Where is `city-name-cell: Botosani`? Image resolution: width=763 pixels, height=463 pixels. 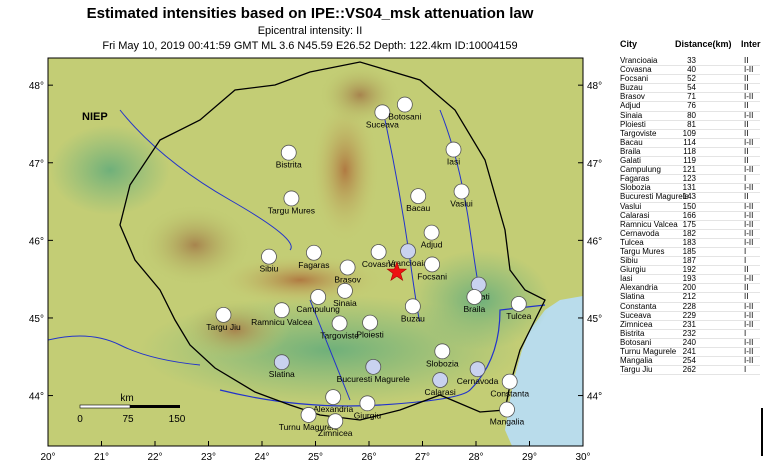 city-name-cell: Botosani is located at coordinates (636, 342).